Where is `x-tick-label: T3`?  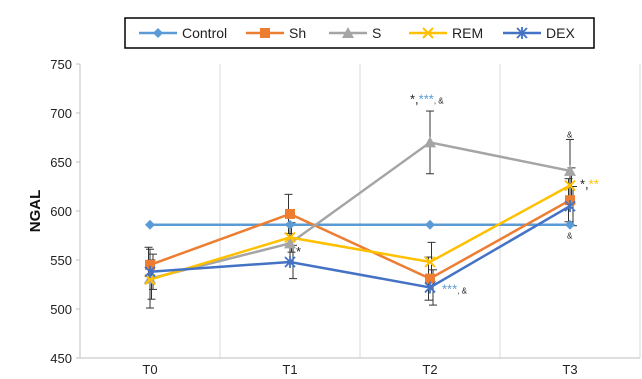
x-tick-label: T3 is located at coordinates (569, 369).